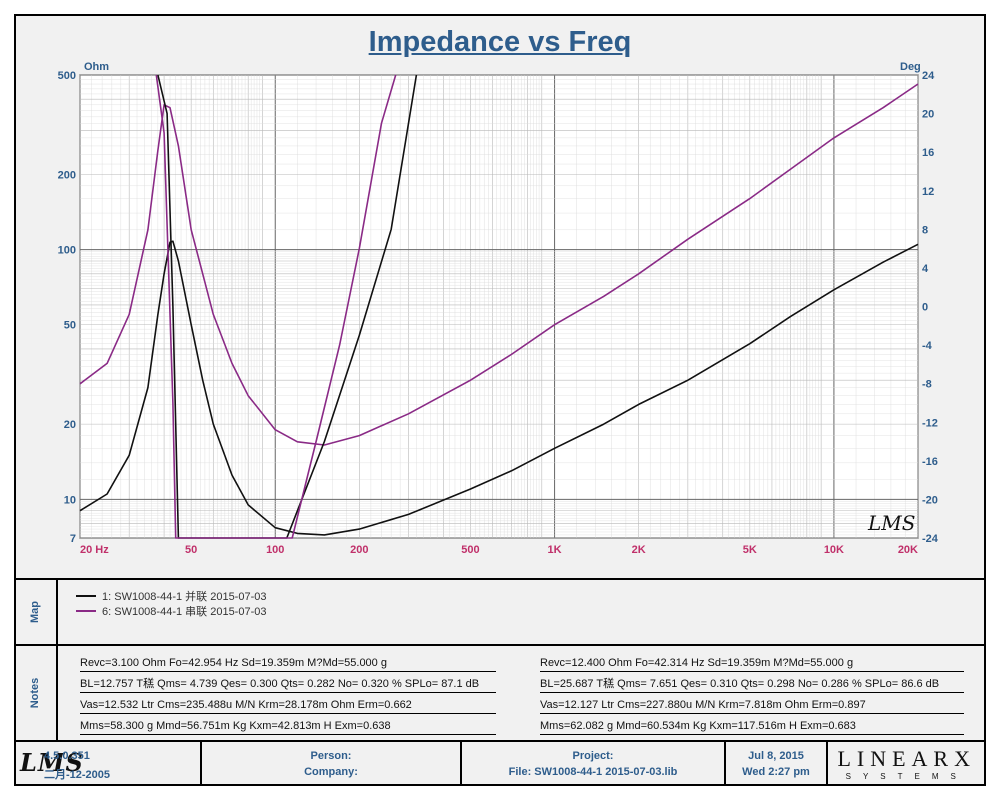 This screenshot has height=800, width=1000. I want to click on x-tick-label: 100, so click(275, 550).